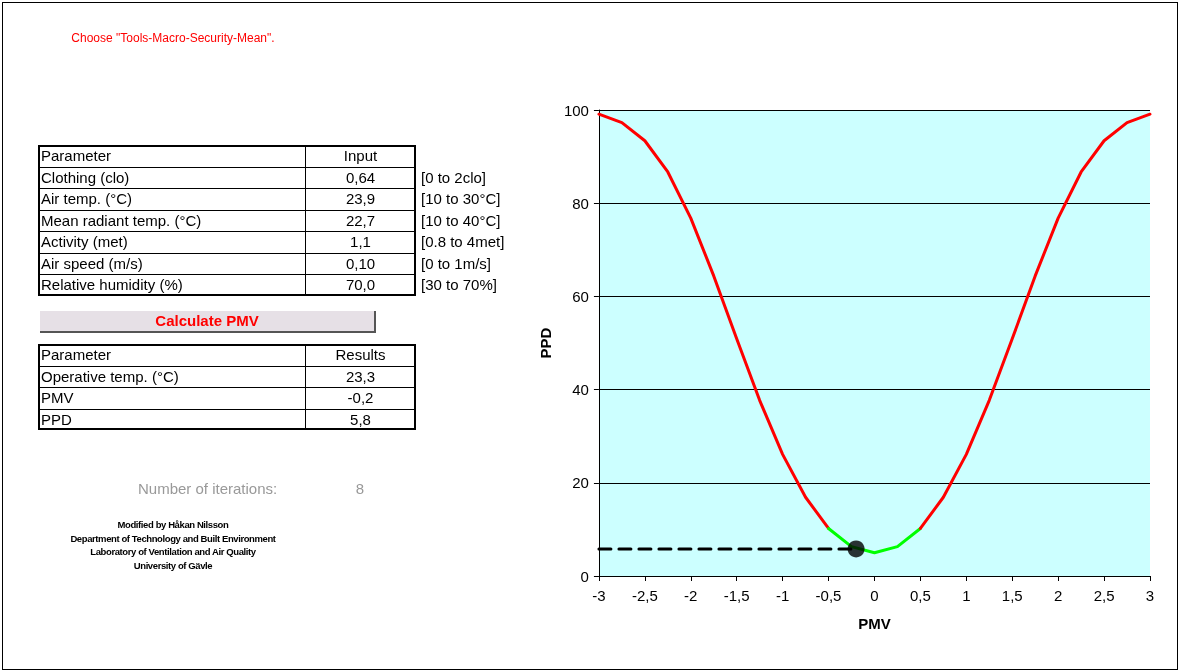  What do you see at coordinates (461, 220) in the screenshot?
I see `text: [10 to 40°C]` at bounding box center [461, 220].